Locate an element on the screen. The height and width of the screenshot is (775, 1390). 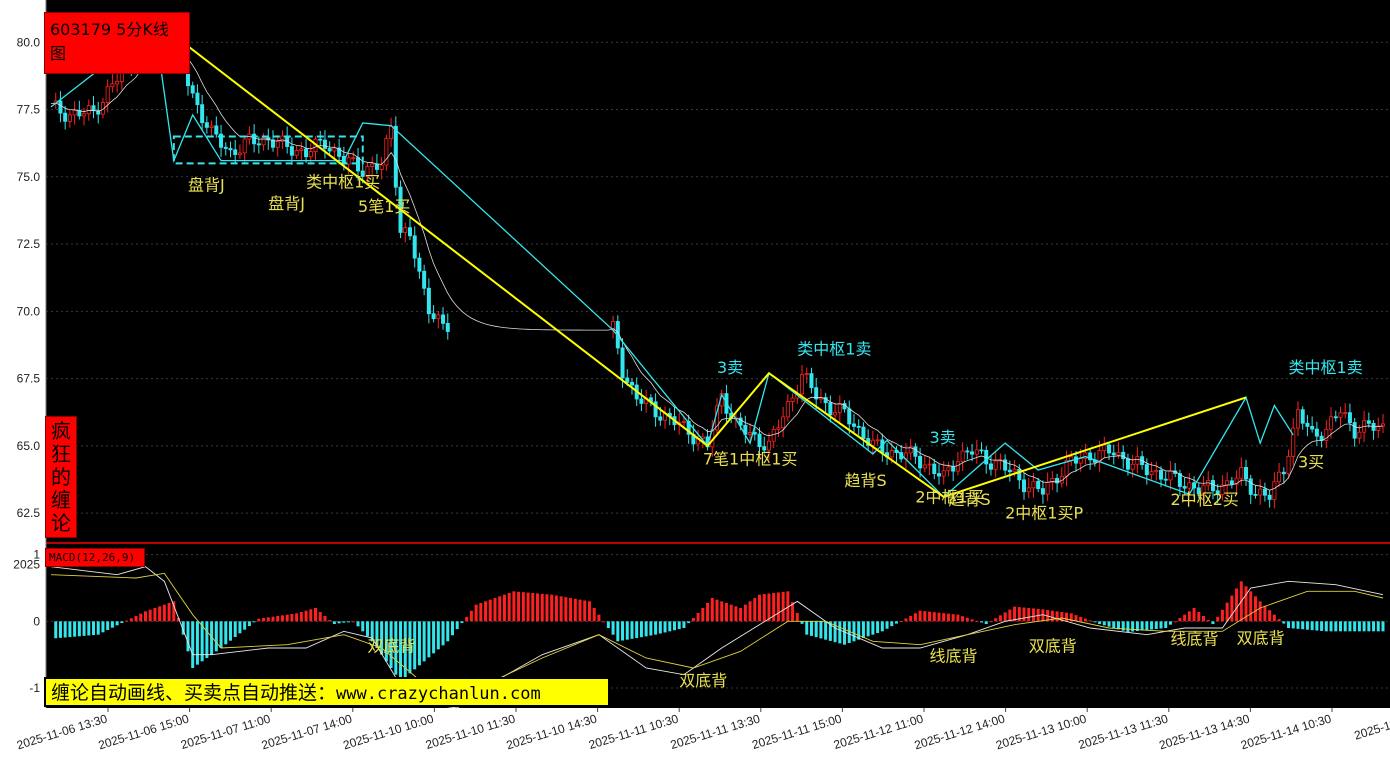
signal-label: 类中枢1买 is located at coordinates (343, 182).